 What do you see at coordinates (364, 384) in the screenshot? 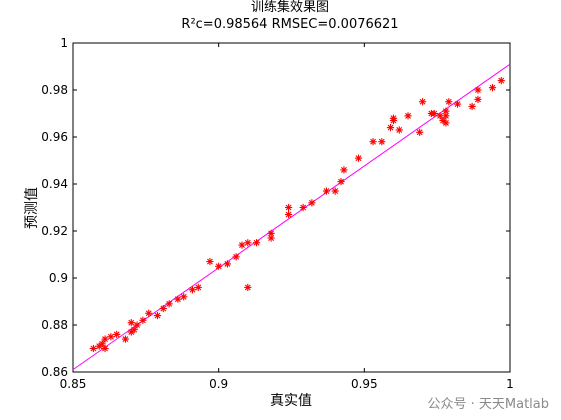
I see `x-tick-label: 0.95` at bounding box center [364, 384].